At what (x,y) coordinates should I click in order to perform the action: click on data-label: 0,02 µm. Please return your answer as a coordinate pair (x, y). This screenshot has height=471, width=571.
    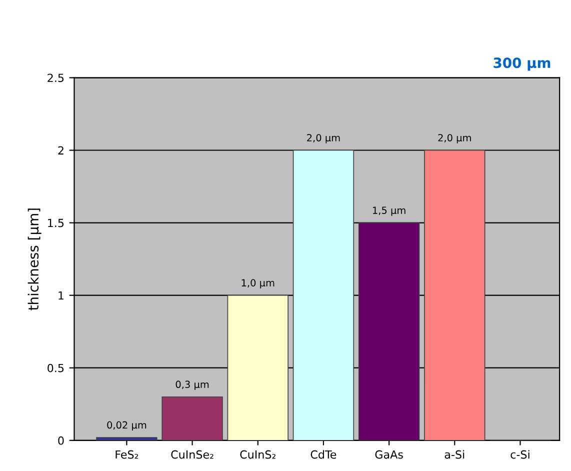
    Looking at the image, I should click on (126, 426).